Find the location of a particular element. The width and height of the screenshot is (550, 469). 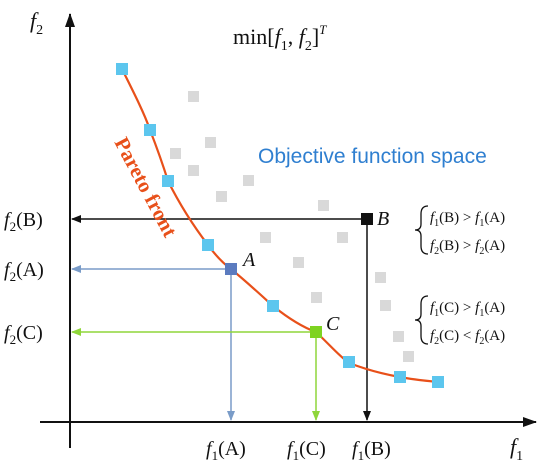

objective-title: min[f1, f2]T is located at coordinates (280, 38).